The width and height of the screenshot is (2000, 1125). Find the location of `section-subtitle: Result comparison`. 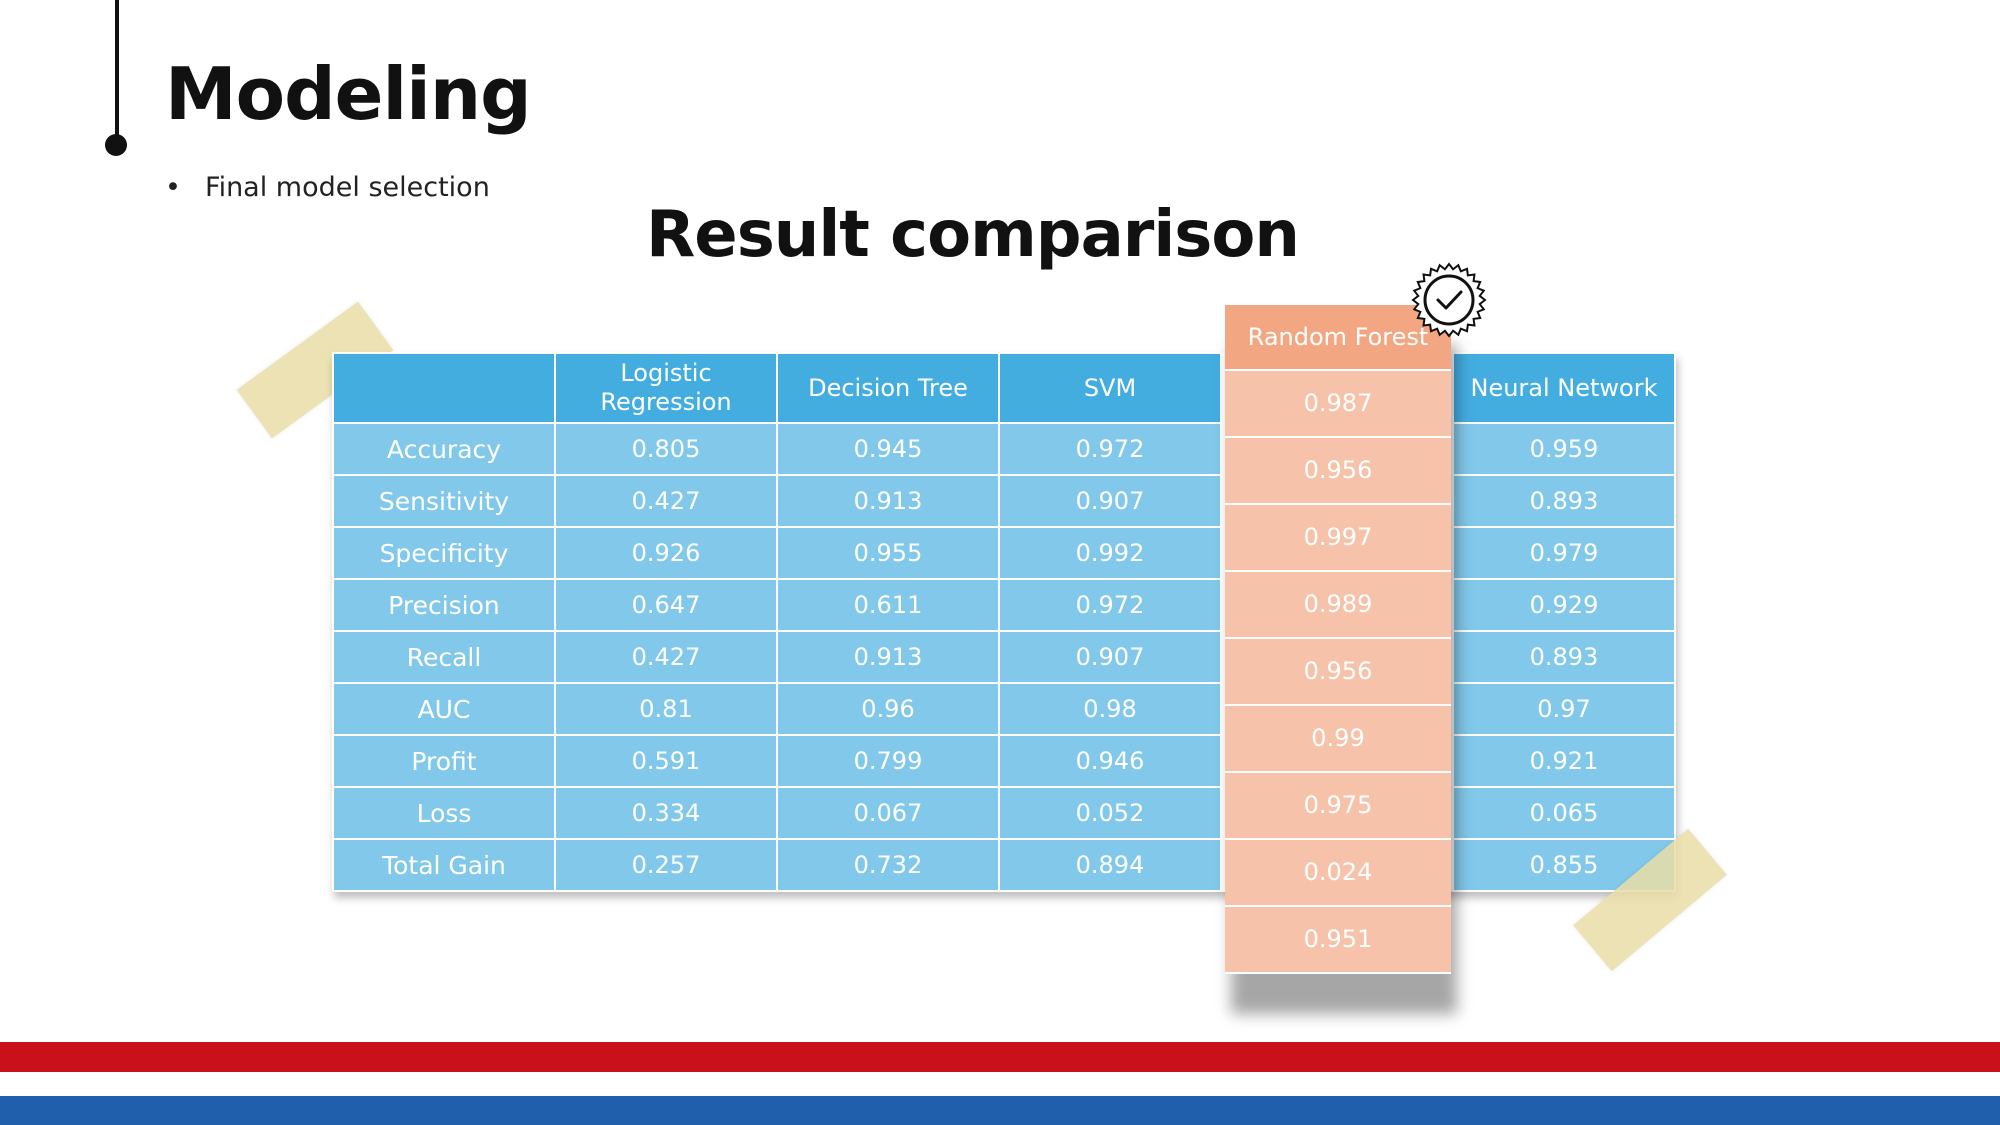

section-subtitle: Result comparison is located at coordinates (973, 235).